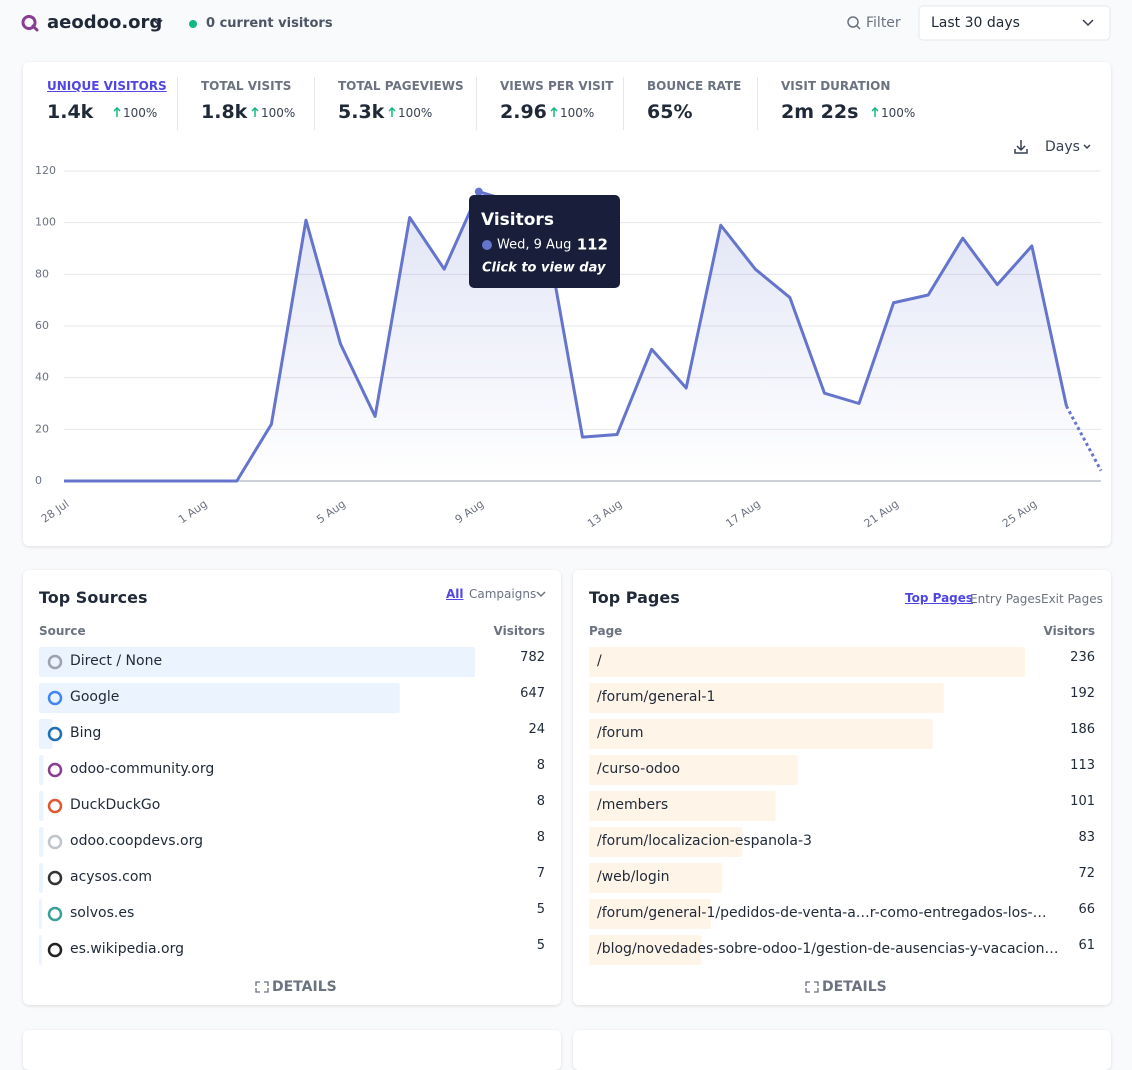 The image size is (1132, 1070). Describe the element at coordinates (532, 657) in the screenshot. I see `row-value: 782` at that location.